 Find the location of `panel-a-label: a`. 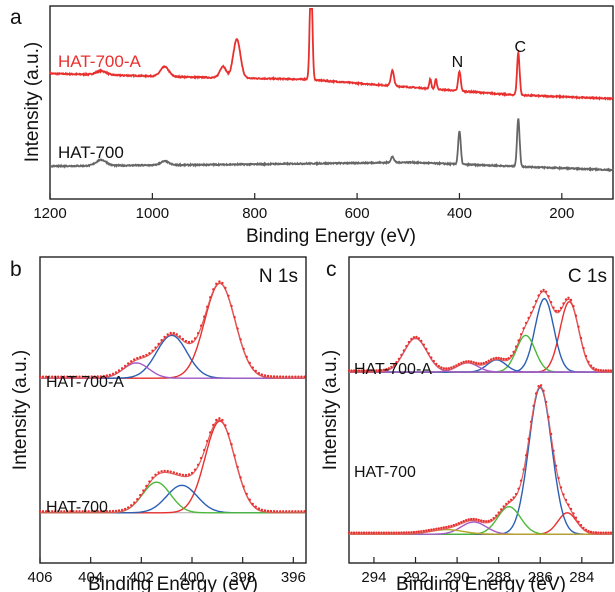

panel-a-label: a is located at coordinates (16, 17).